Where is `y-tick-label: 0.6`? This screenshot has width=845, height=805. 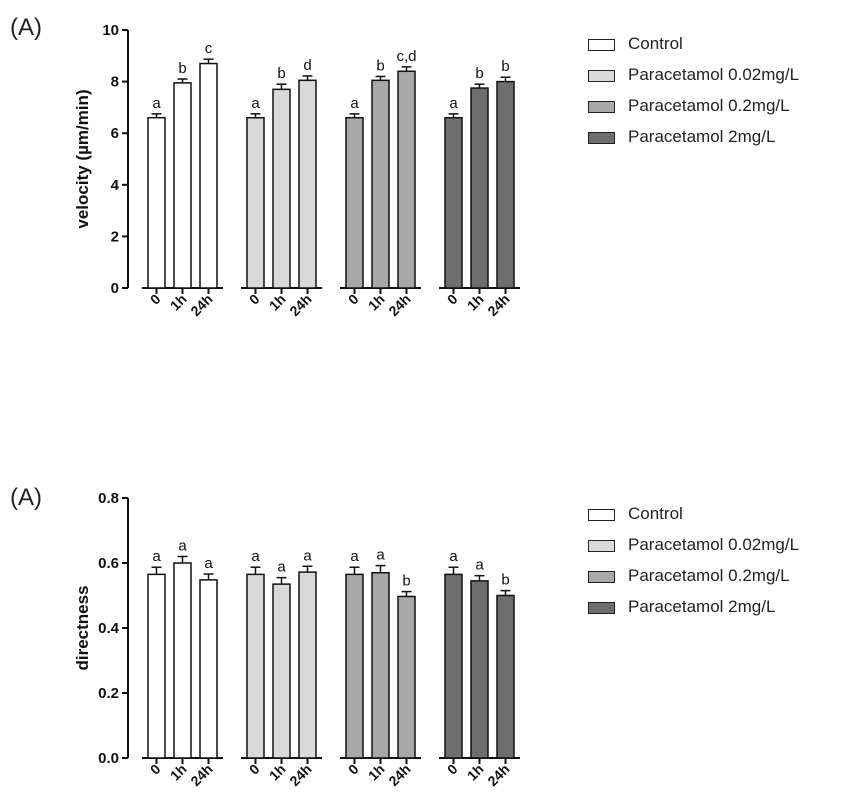
y-tick-label: 0.6 is located at coordinates (108, 563).